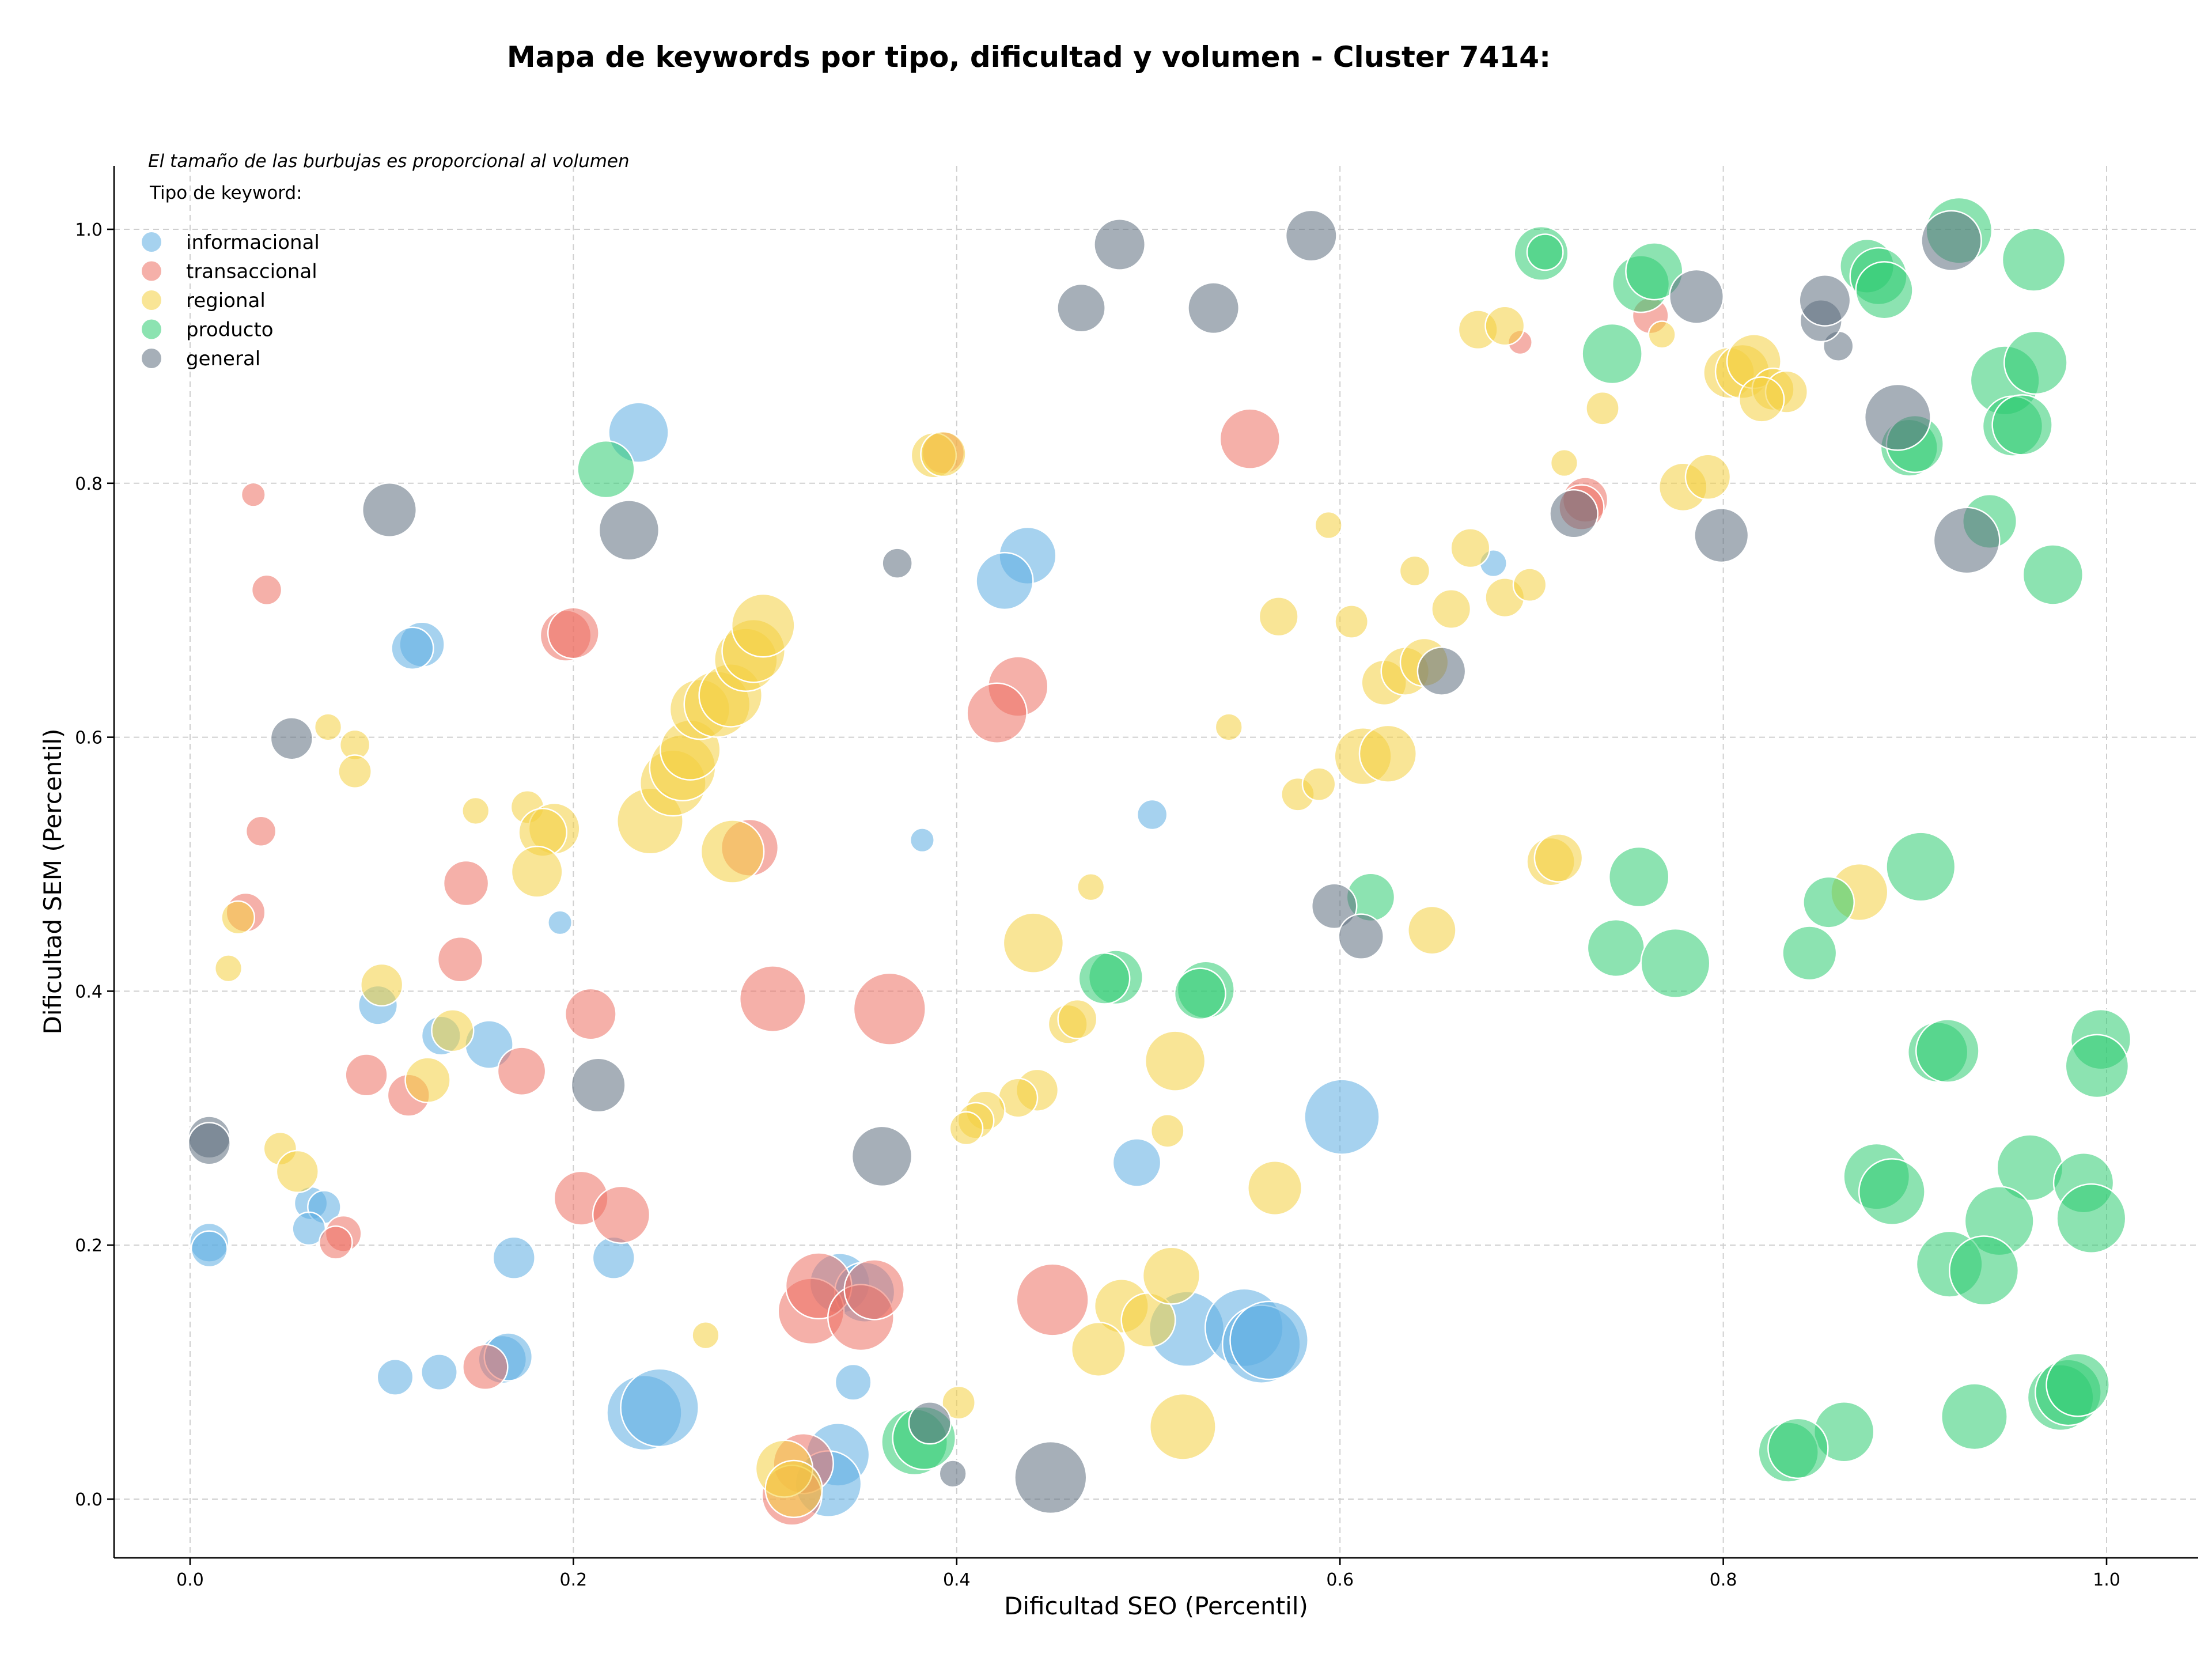  I want to click on legend-label: producto, so click(230, 330).